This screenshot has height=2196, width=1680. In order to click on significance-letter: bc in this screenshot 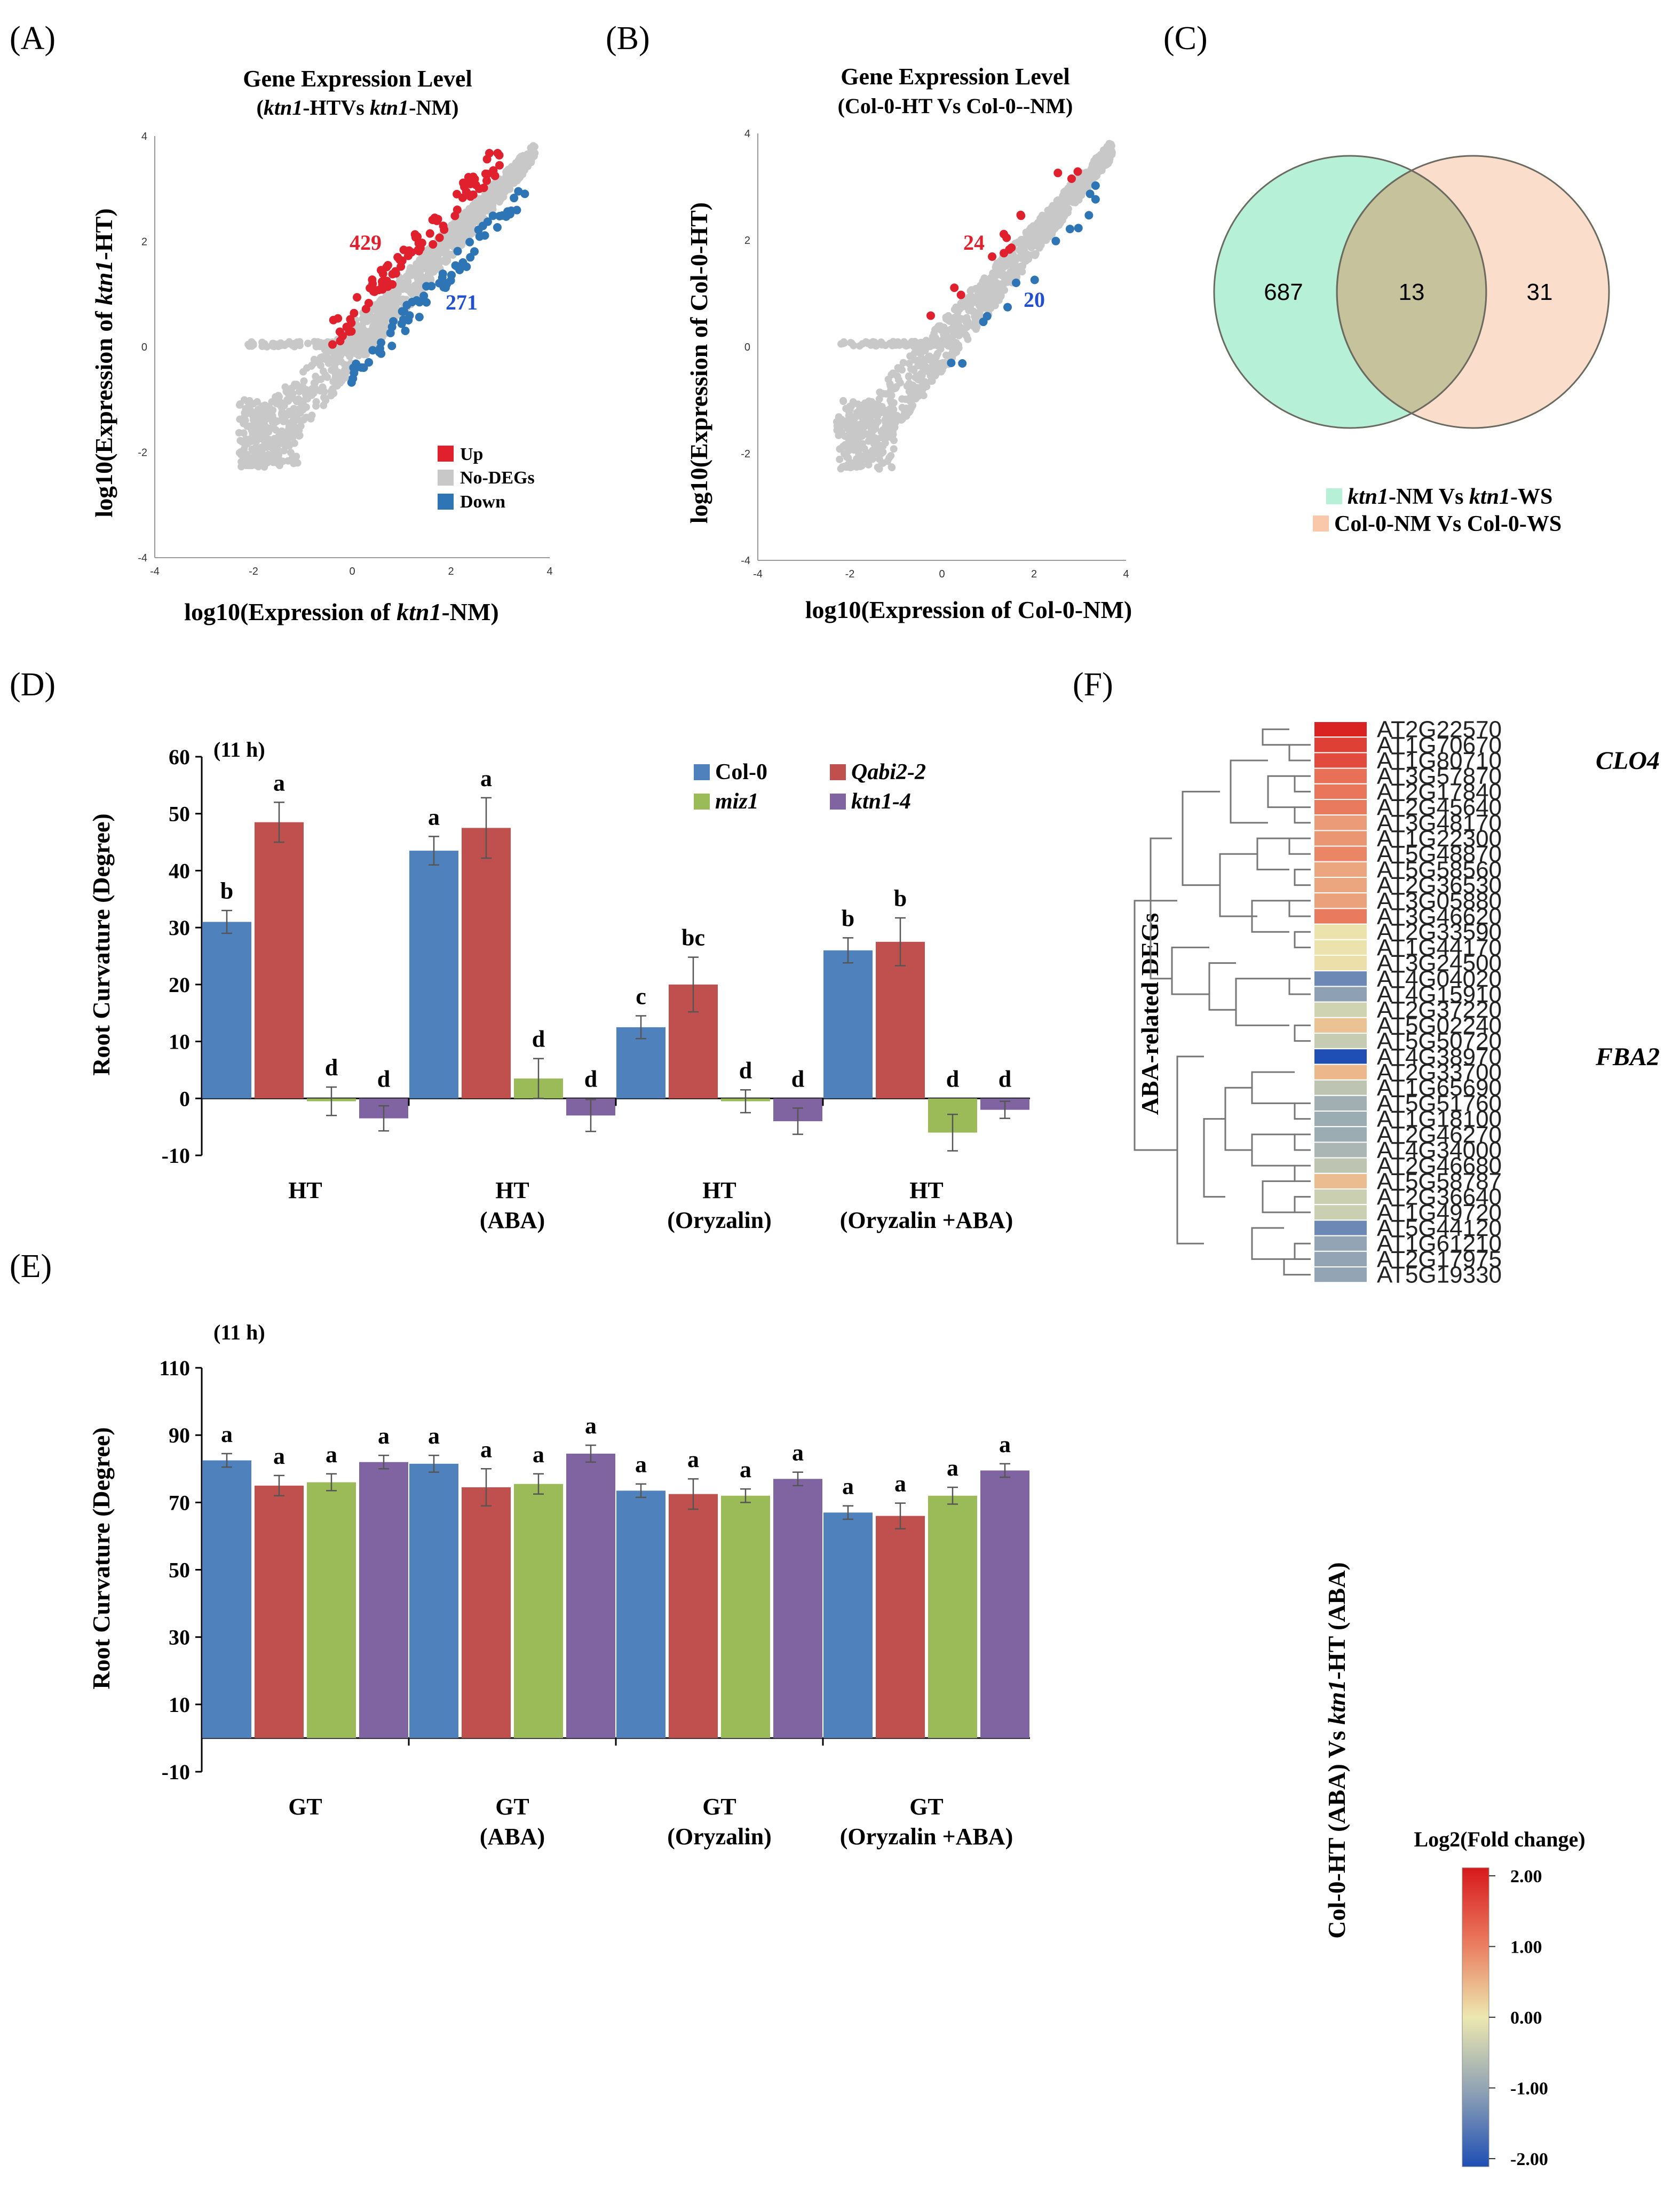, I will do `click(693, 938)`.